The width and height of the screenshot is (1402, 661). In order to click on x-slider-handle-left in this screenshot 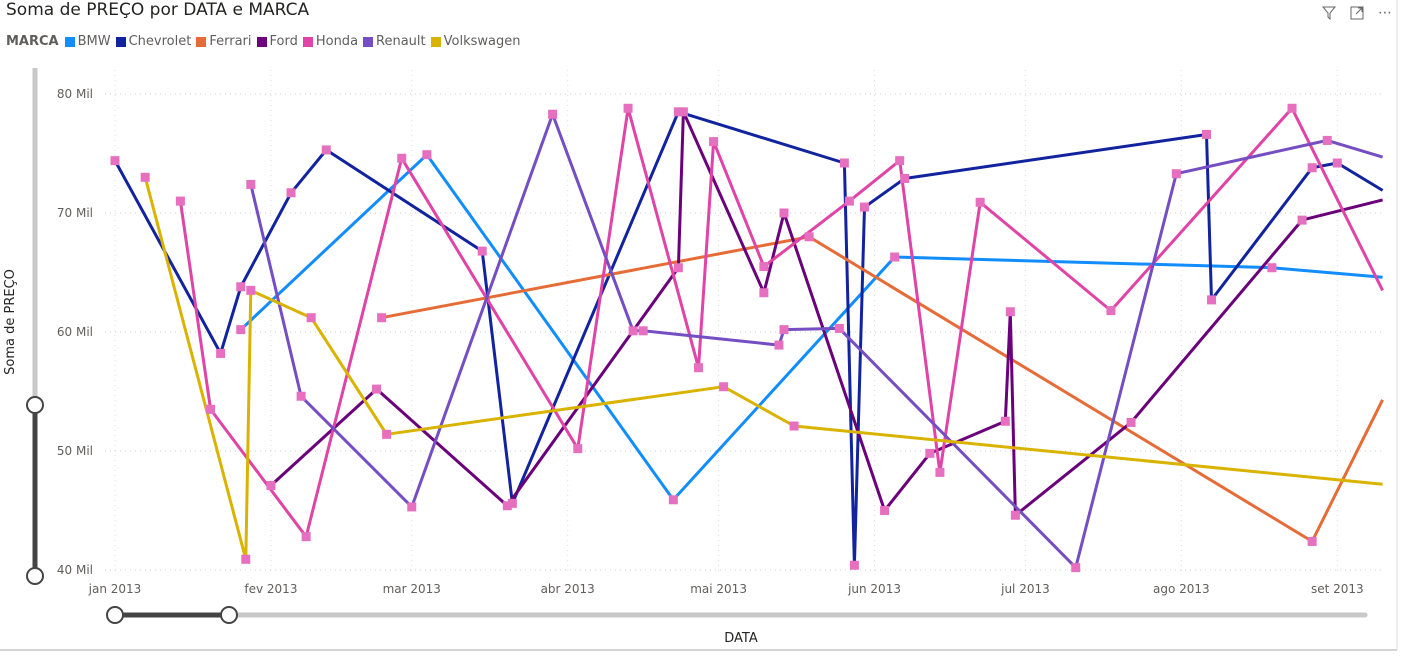, I will do `click(115, 615)`.